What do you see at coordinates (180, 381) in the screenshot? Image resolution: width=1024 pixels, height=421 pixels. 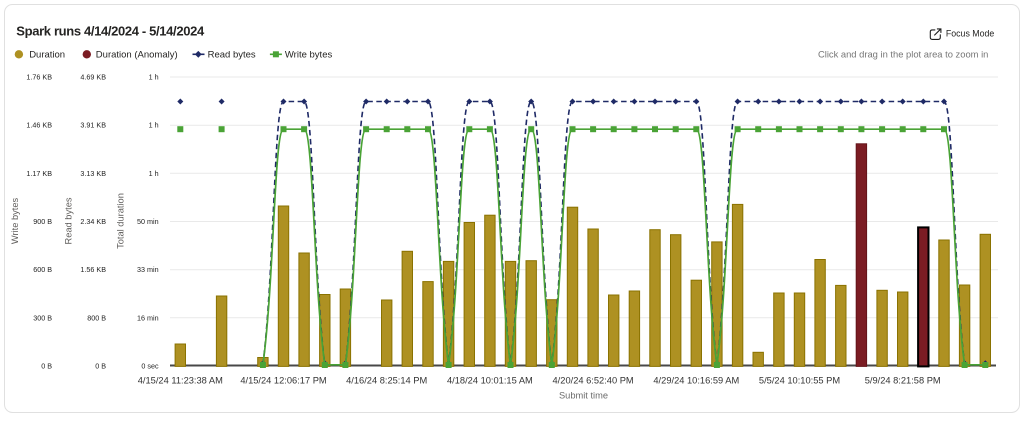 I see `svg-text: 4/15/24 11:23:38 AM` at bounding box center [180, 381].